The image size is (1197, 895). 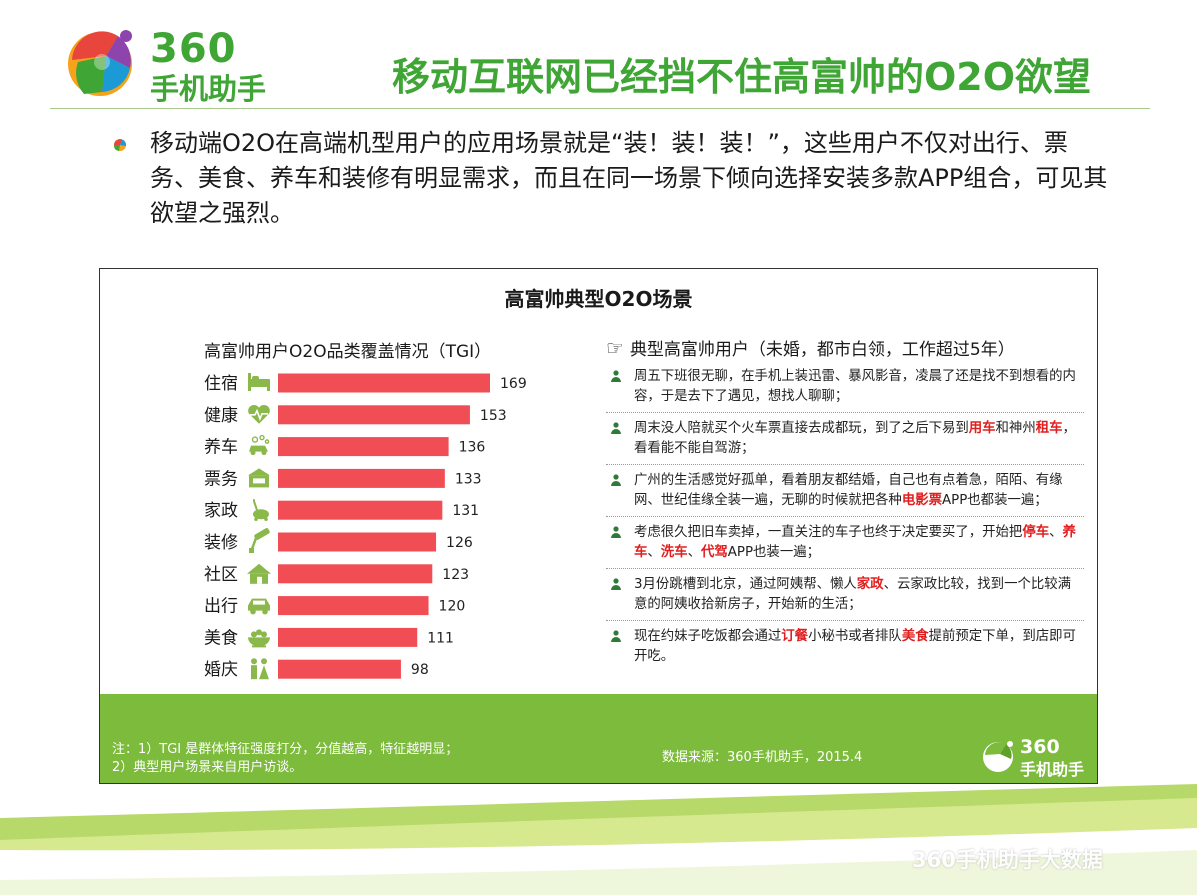 I want to click on bar-value-label: 123, so click(x=455, y=575).